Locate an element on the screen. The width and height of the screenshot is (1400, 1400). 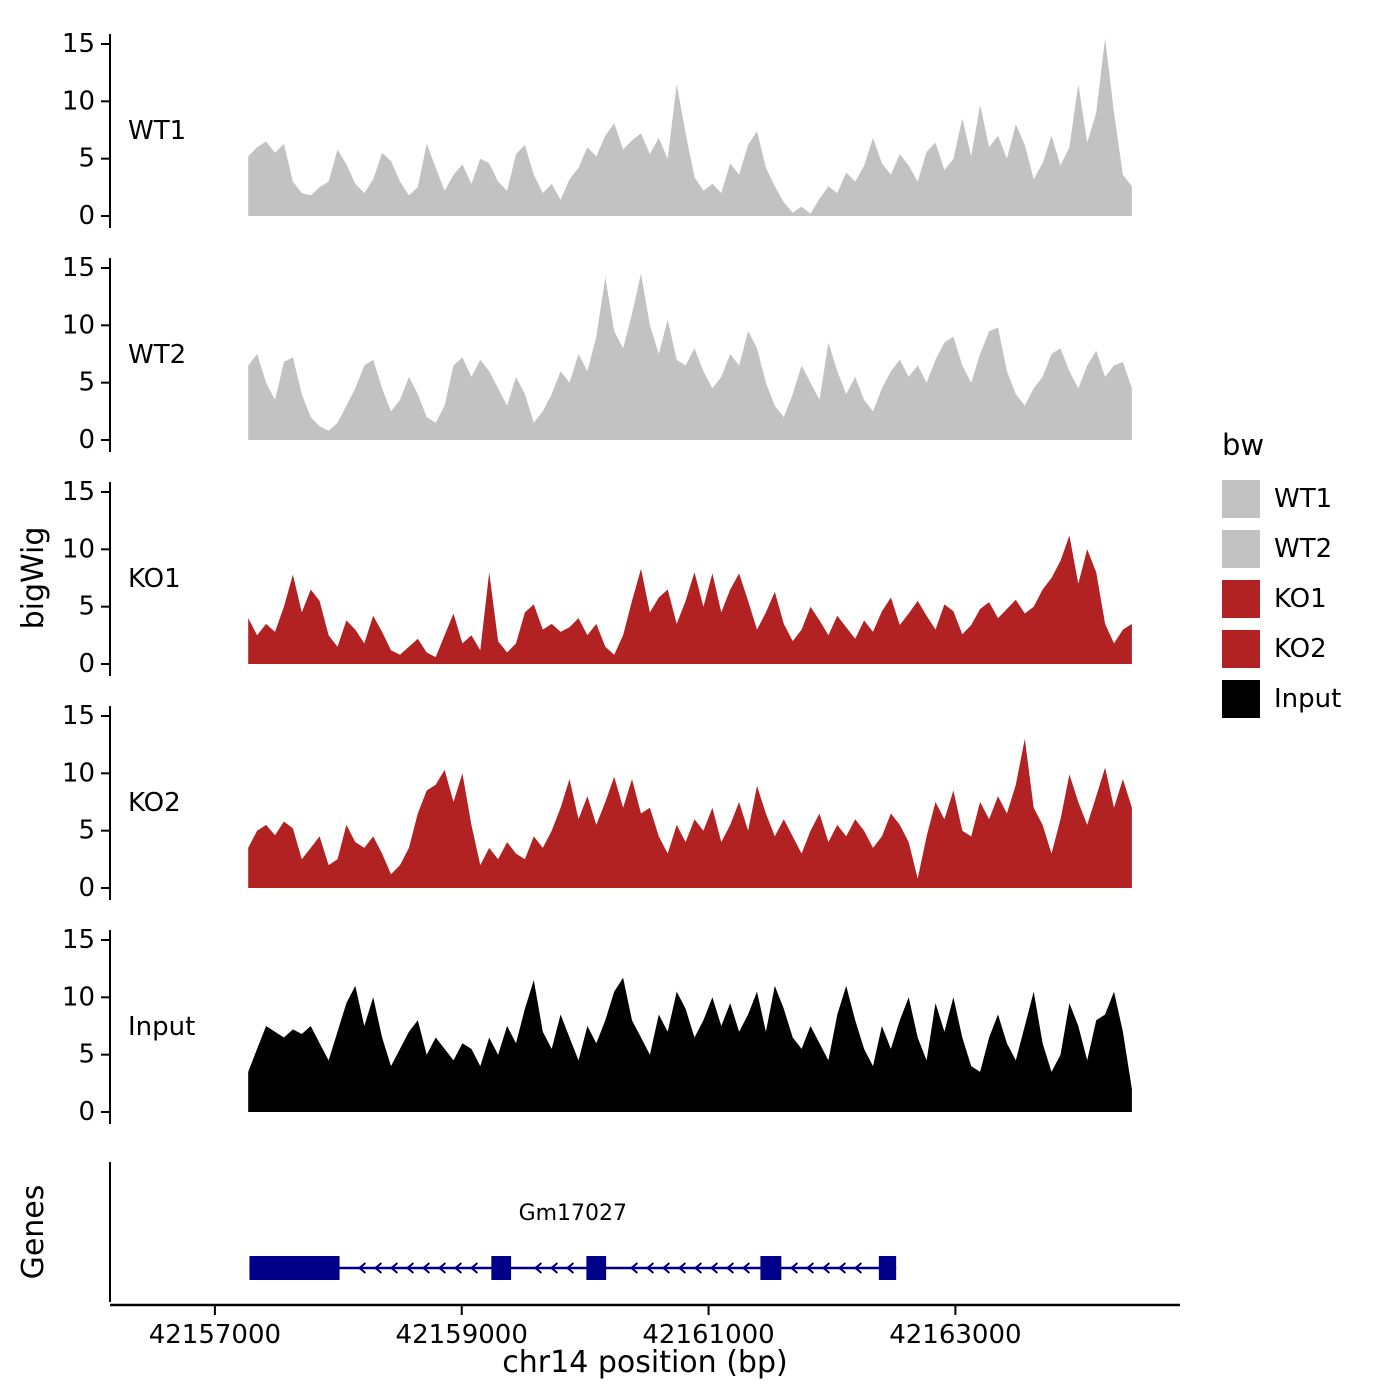
legend-label-wt1: WT1 is located at coordinates (1303, 499).